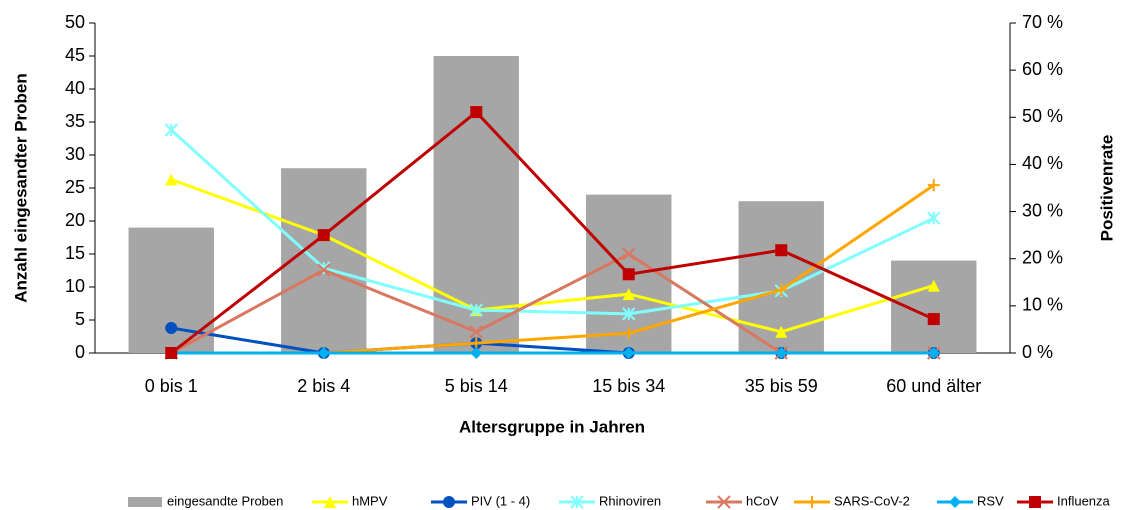  I want to click on y2-tick-label: 10 %, so click(1042, 305).